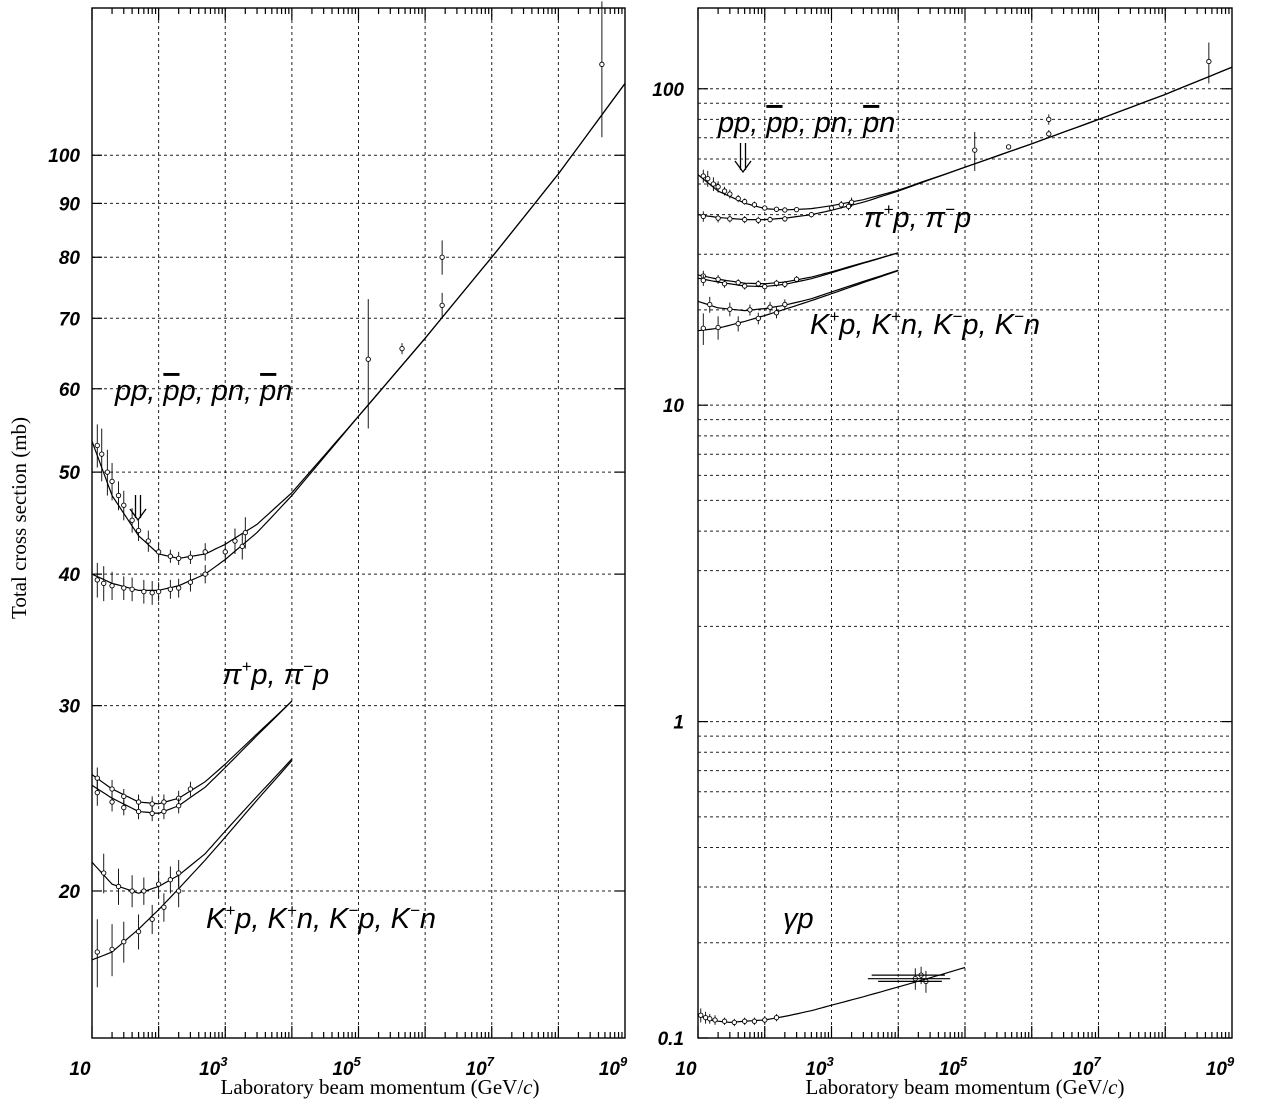  I want to click on left-x-tick-label: 10⁹, so click(613, 1067).